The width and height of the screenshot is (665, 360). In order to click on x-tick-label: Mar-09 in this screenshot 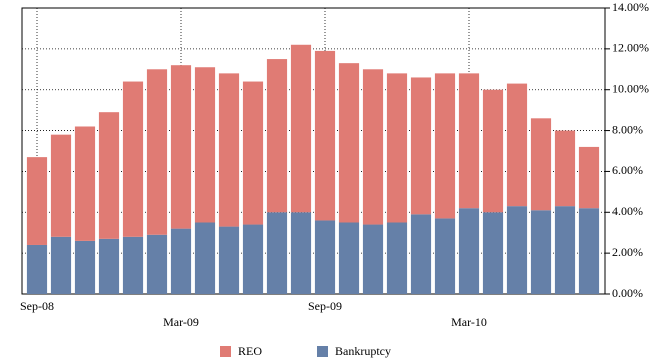, I will do `click(181, 322)`.